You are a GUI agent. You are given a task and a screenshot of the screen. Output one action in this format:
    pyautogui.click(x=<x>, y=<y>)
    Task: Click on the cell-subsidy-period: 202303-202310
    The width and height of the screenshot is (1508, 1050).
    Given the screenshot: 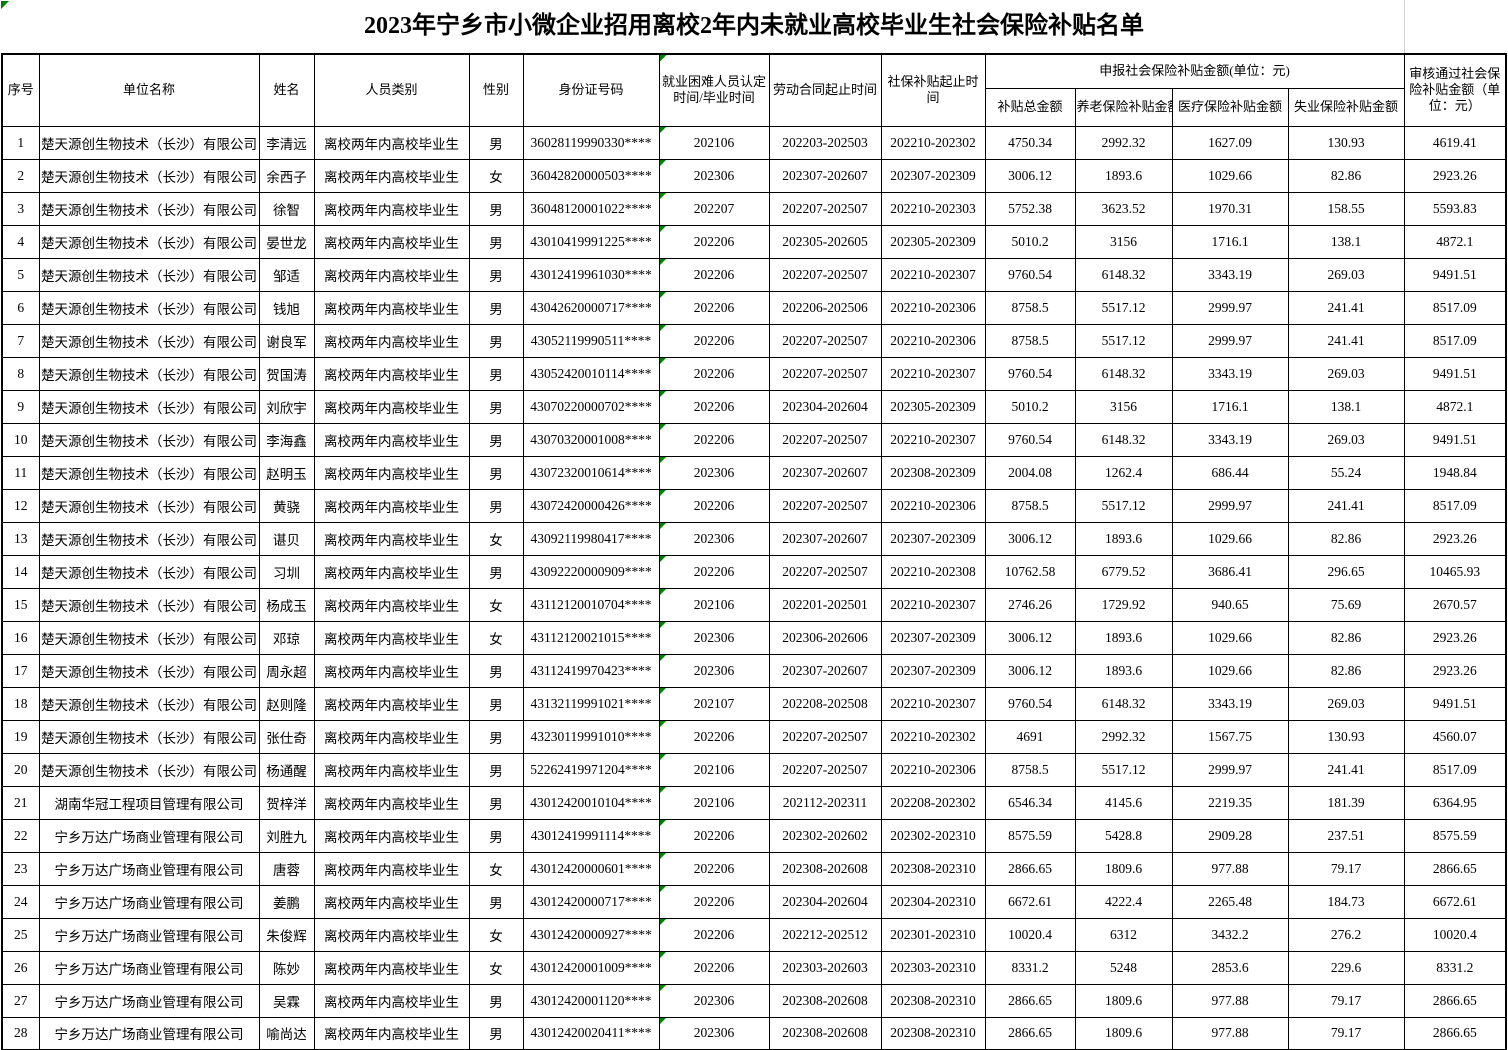 What is the action you would take?
    pyautogui.click(x=933, y=967)
    